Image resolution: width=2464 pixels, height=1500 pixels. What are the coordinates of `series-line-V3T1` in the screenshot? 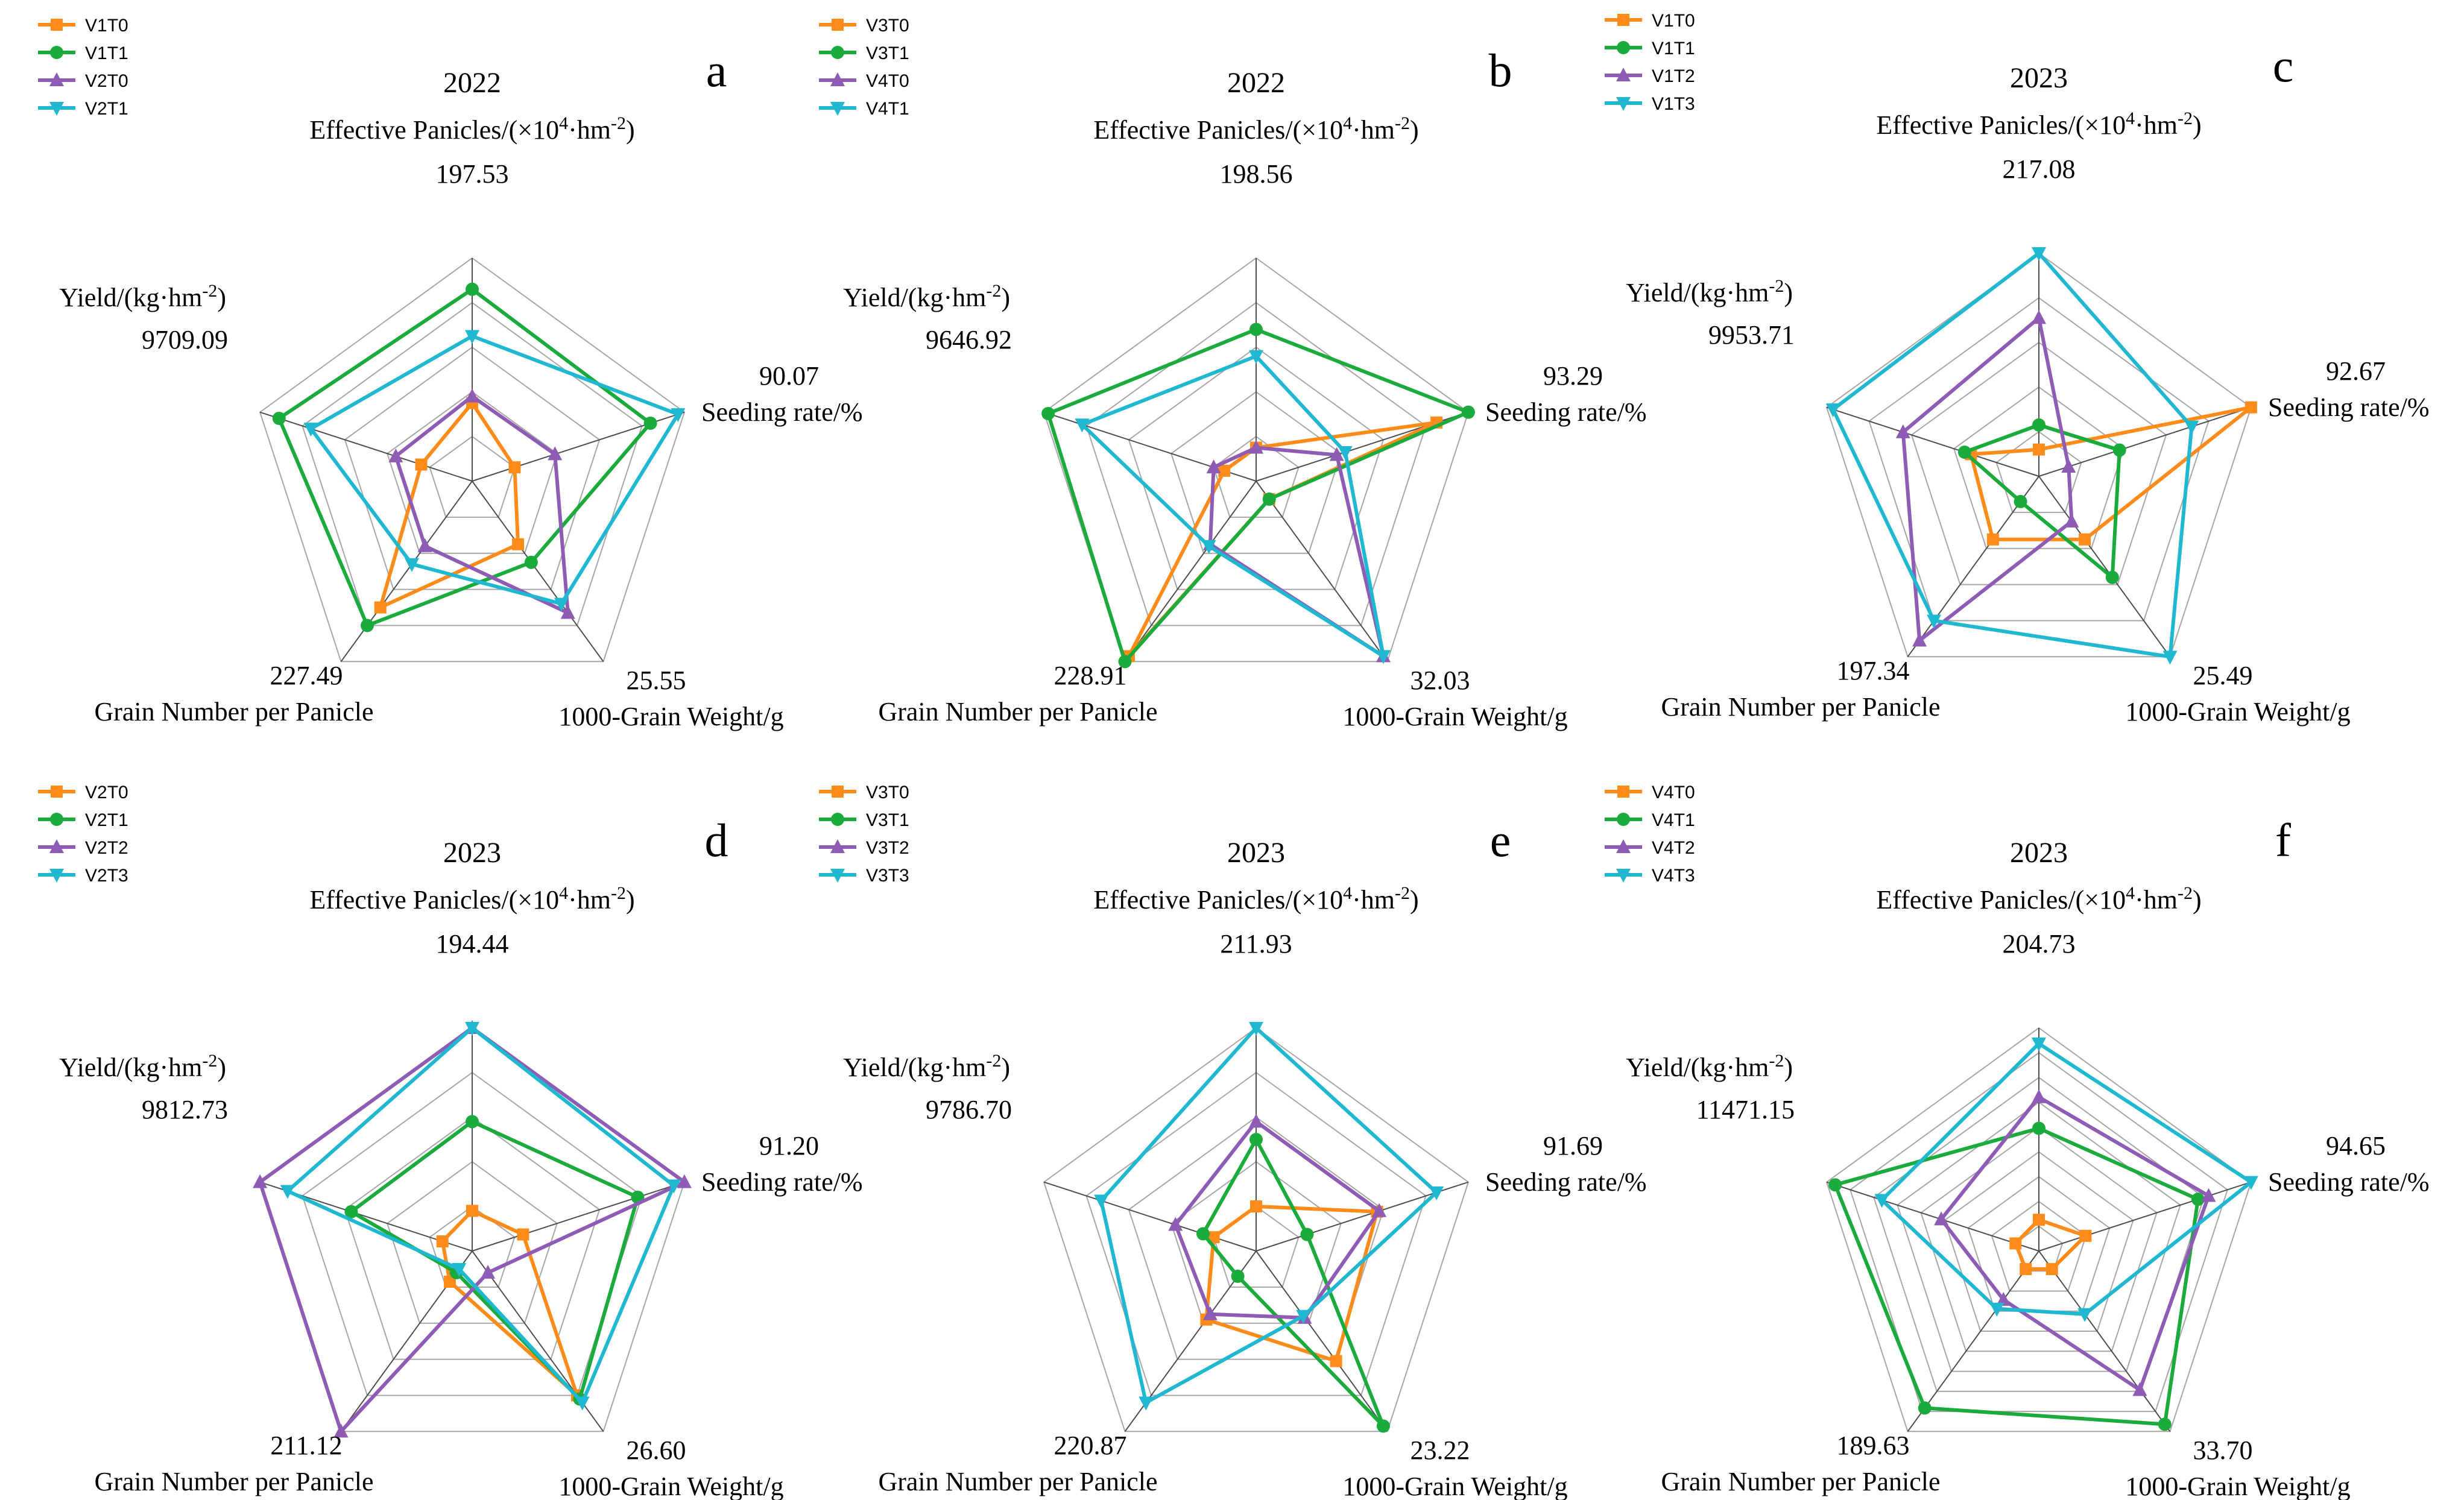 It's located at (1293, 1281).